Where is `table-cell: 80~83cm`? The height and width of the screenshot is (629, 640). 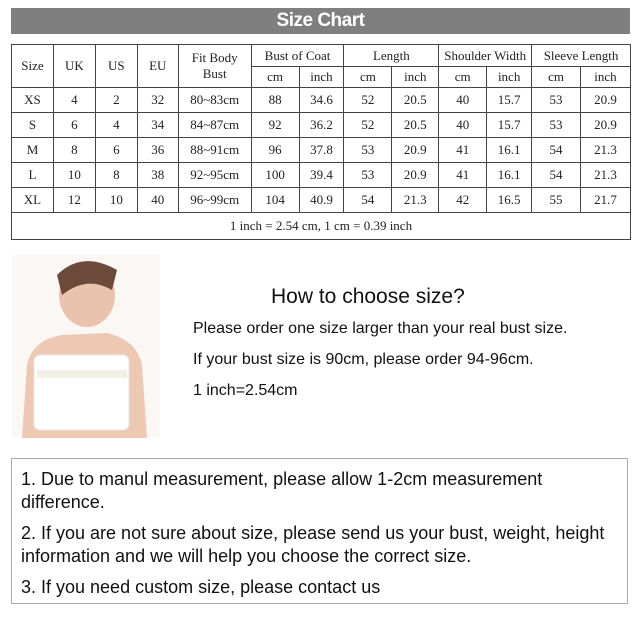
table-cell: 80~83cm is located at coordinates (214, 100).